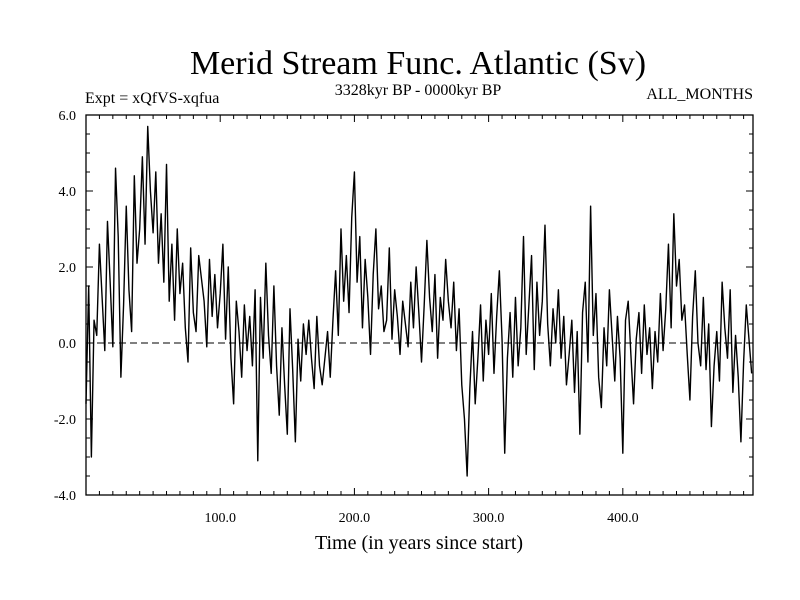 The width and height of the screenshot is (800, 600). Describe the element at coordinates (489, 518) in the screenshot. I see `x-tick-label: 300.0` at that location.